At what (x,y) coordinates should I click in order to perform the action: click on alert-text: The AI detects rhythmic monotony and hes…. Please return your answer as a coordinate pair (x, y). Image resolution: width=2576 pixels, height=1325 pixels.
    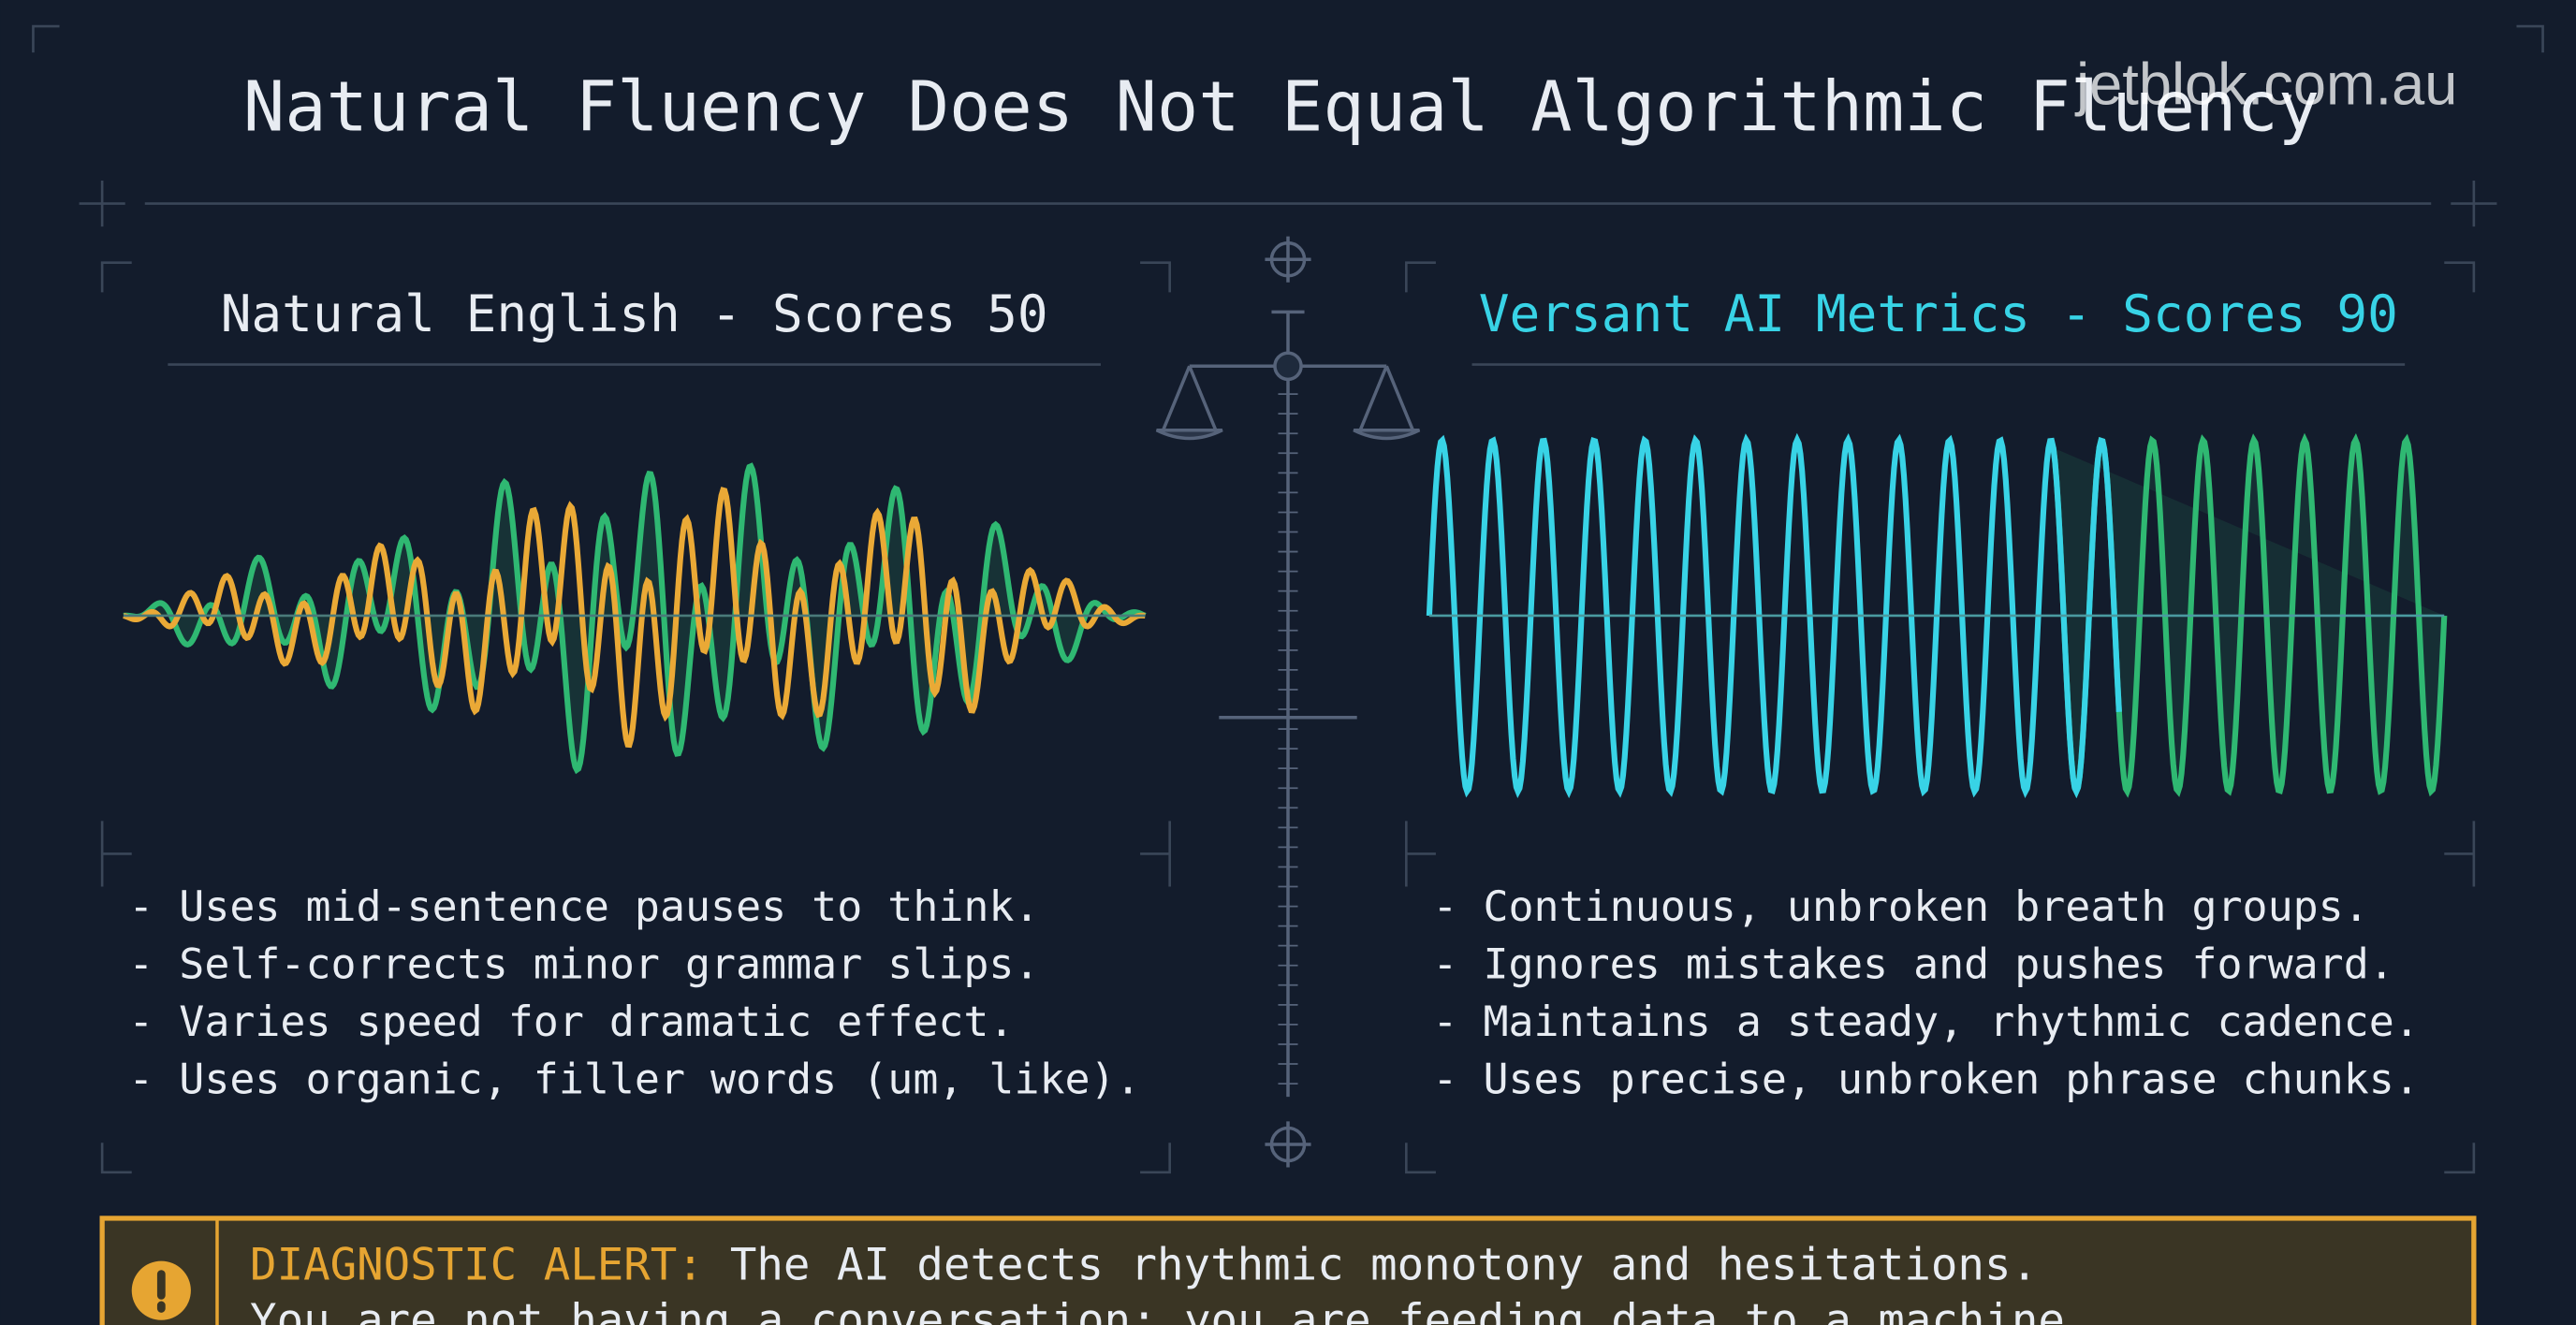
    Looking at the image, I should click on (1384, 1265).